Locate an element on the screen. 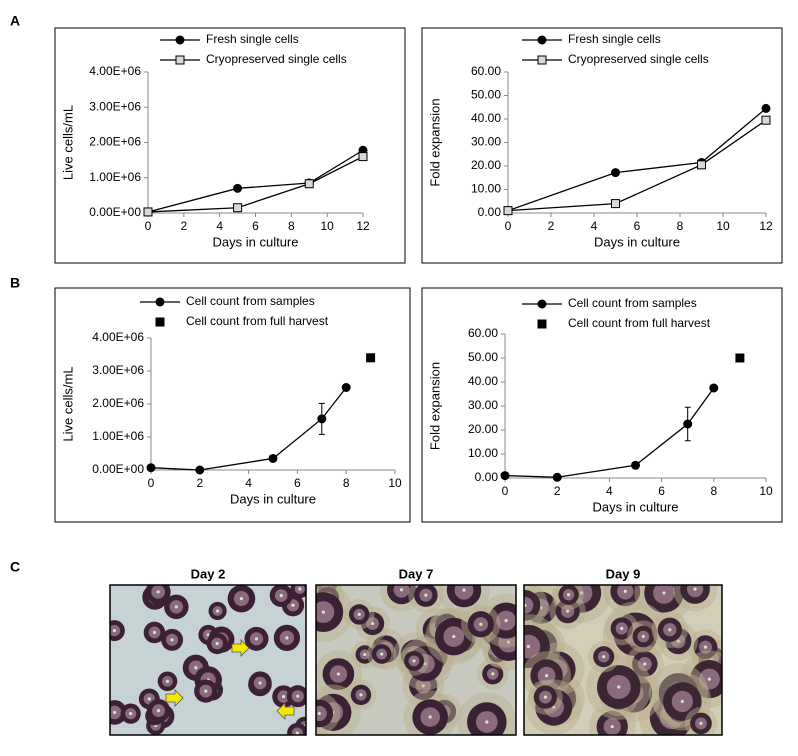 This screenshot has height=756, width=798. legend-label: Cell count from samples is located at coordinates (250, 301).